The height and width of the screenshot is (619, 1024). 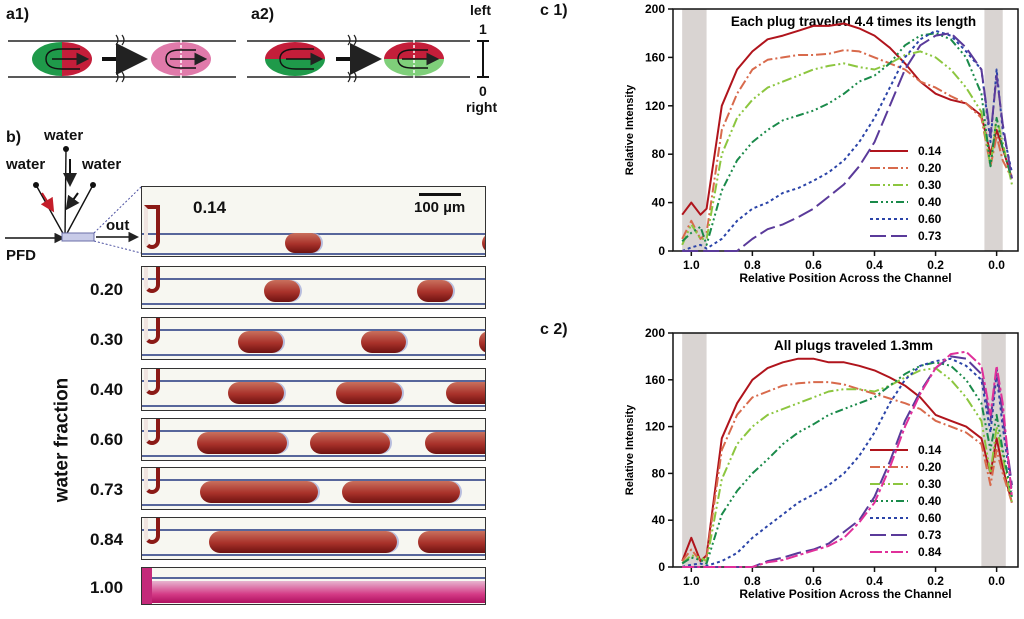 What do you see at coordinates (107, 539) in the screenshot?
I see `fraction-label-0.84: 0.84` at bounding box center [107, 539].